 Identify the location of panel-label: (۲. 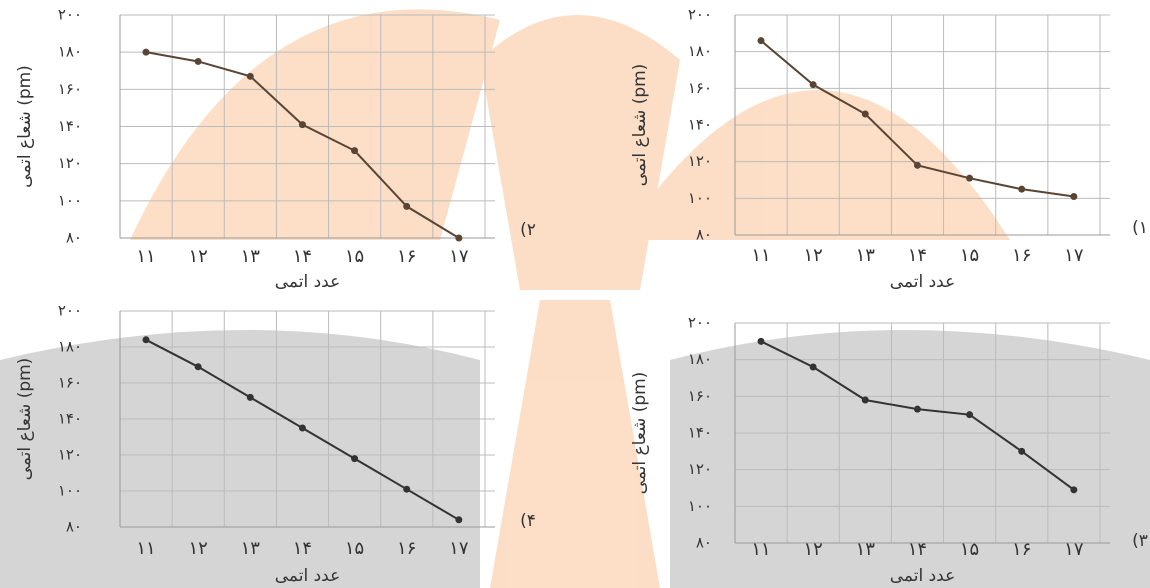
(528, 230).